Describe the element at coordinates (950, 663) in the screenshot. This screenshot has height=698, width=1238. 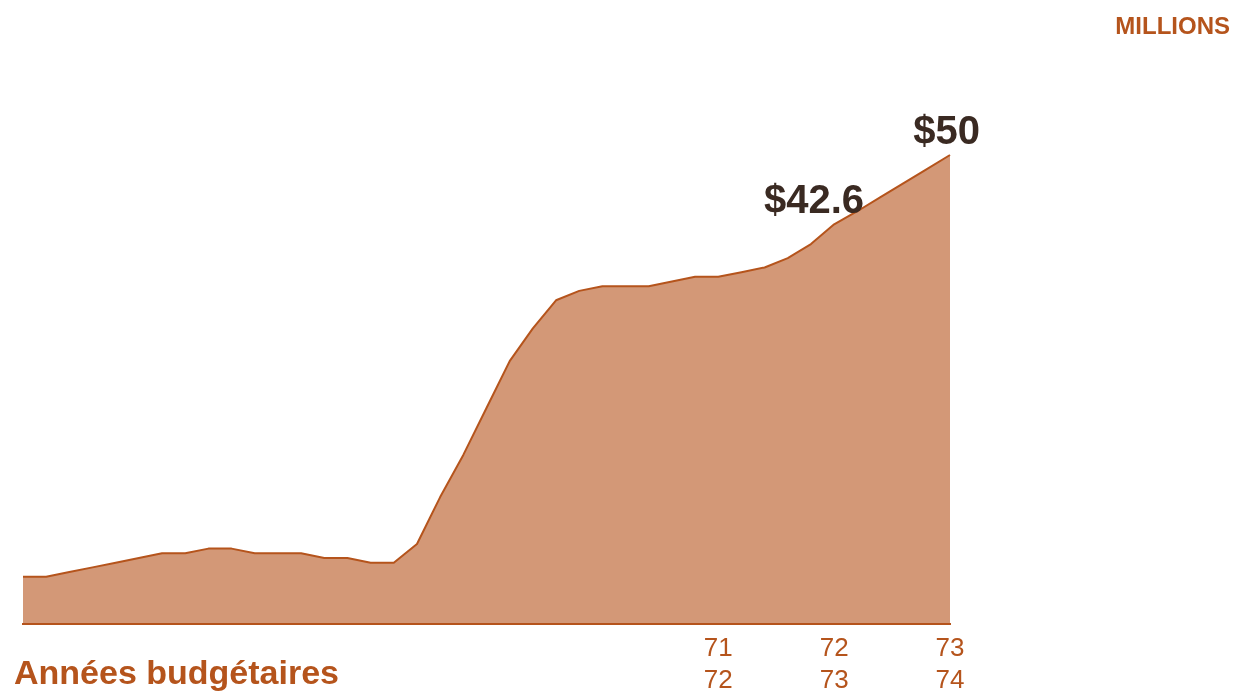
I see `x-tick-label: 73 74` at that location.